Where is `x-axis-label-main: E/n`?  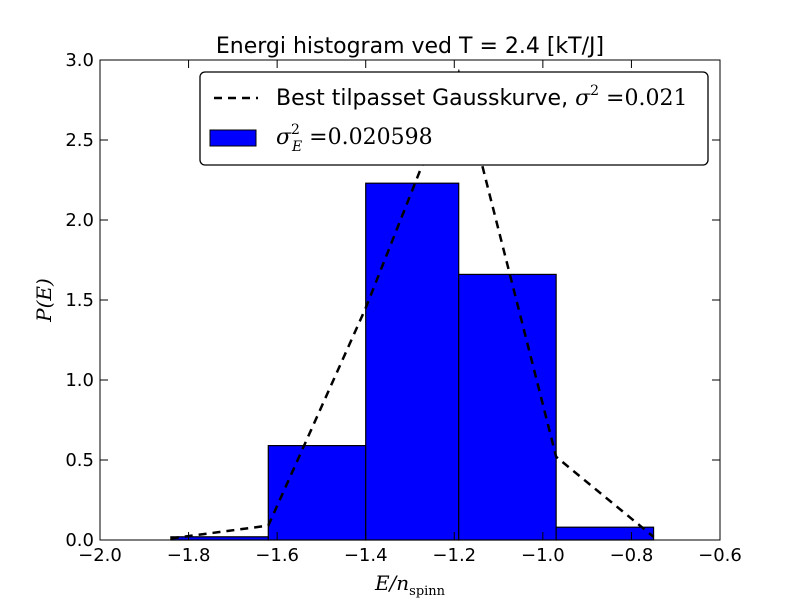
x-axis-label-main: E/n is located at coordinates (391, 583).